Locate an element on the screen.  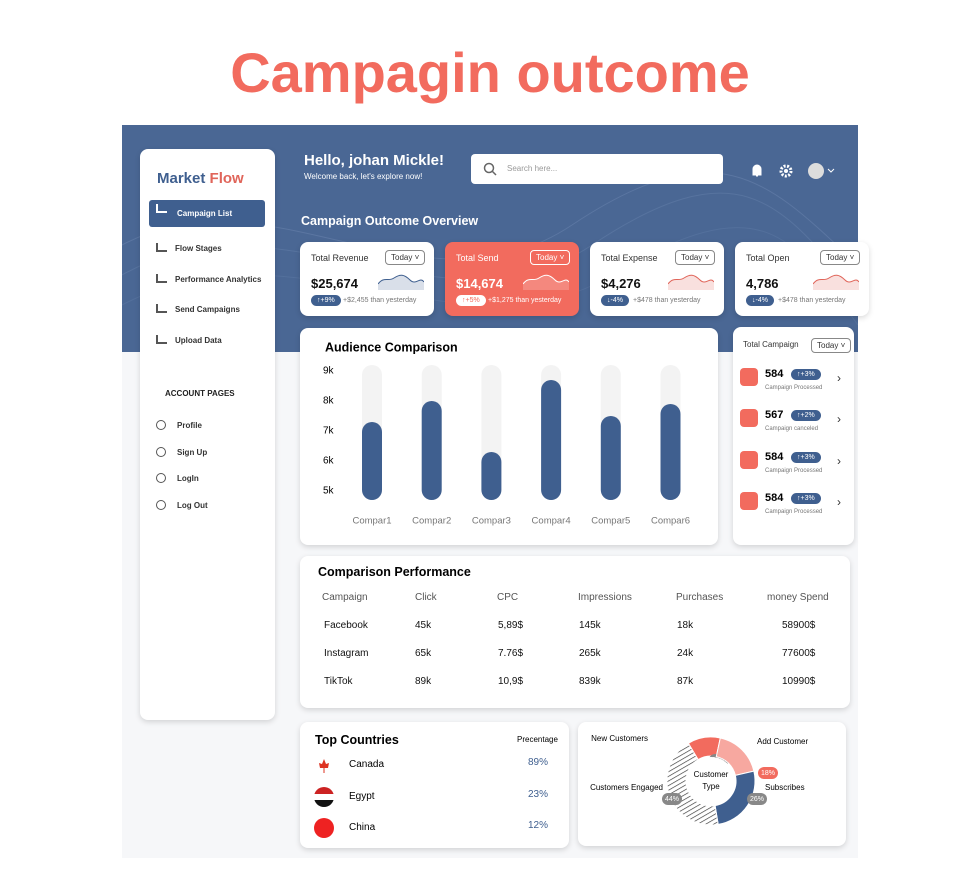
center-label: Type is located at coordinates (711, 786).